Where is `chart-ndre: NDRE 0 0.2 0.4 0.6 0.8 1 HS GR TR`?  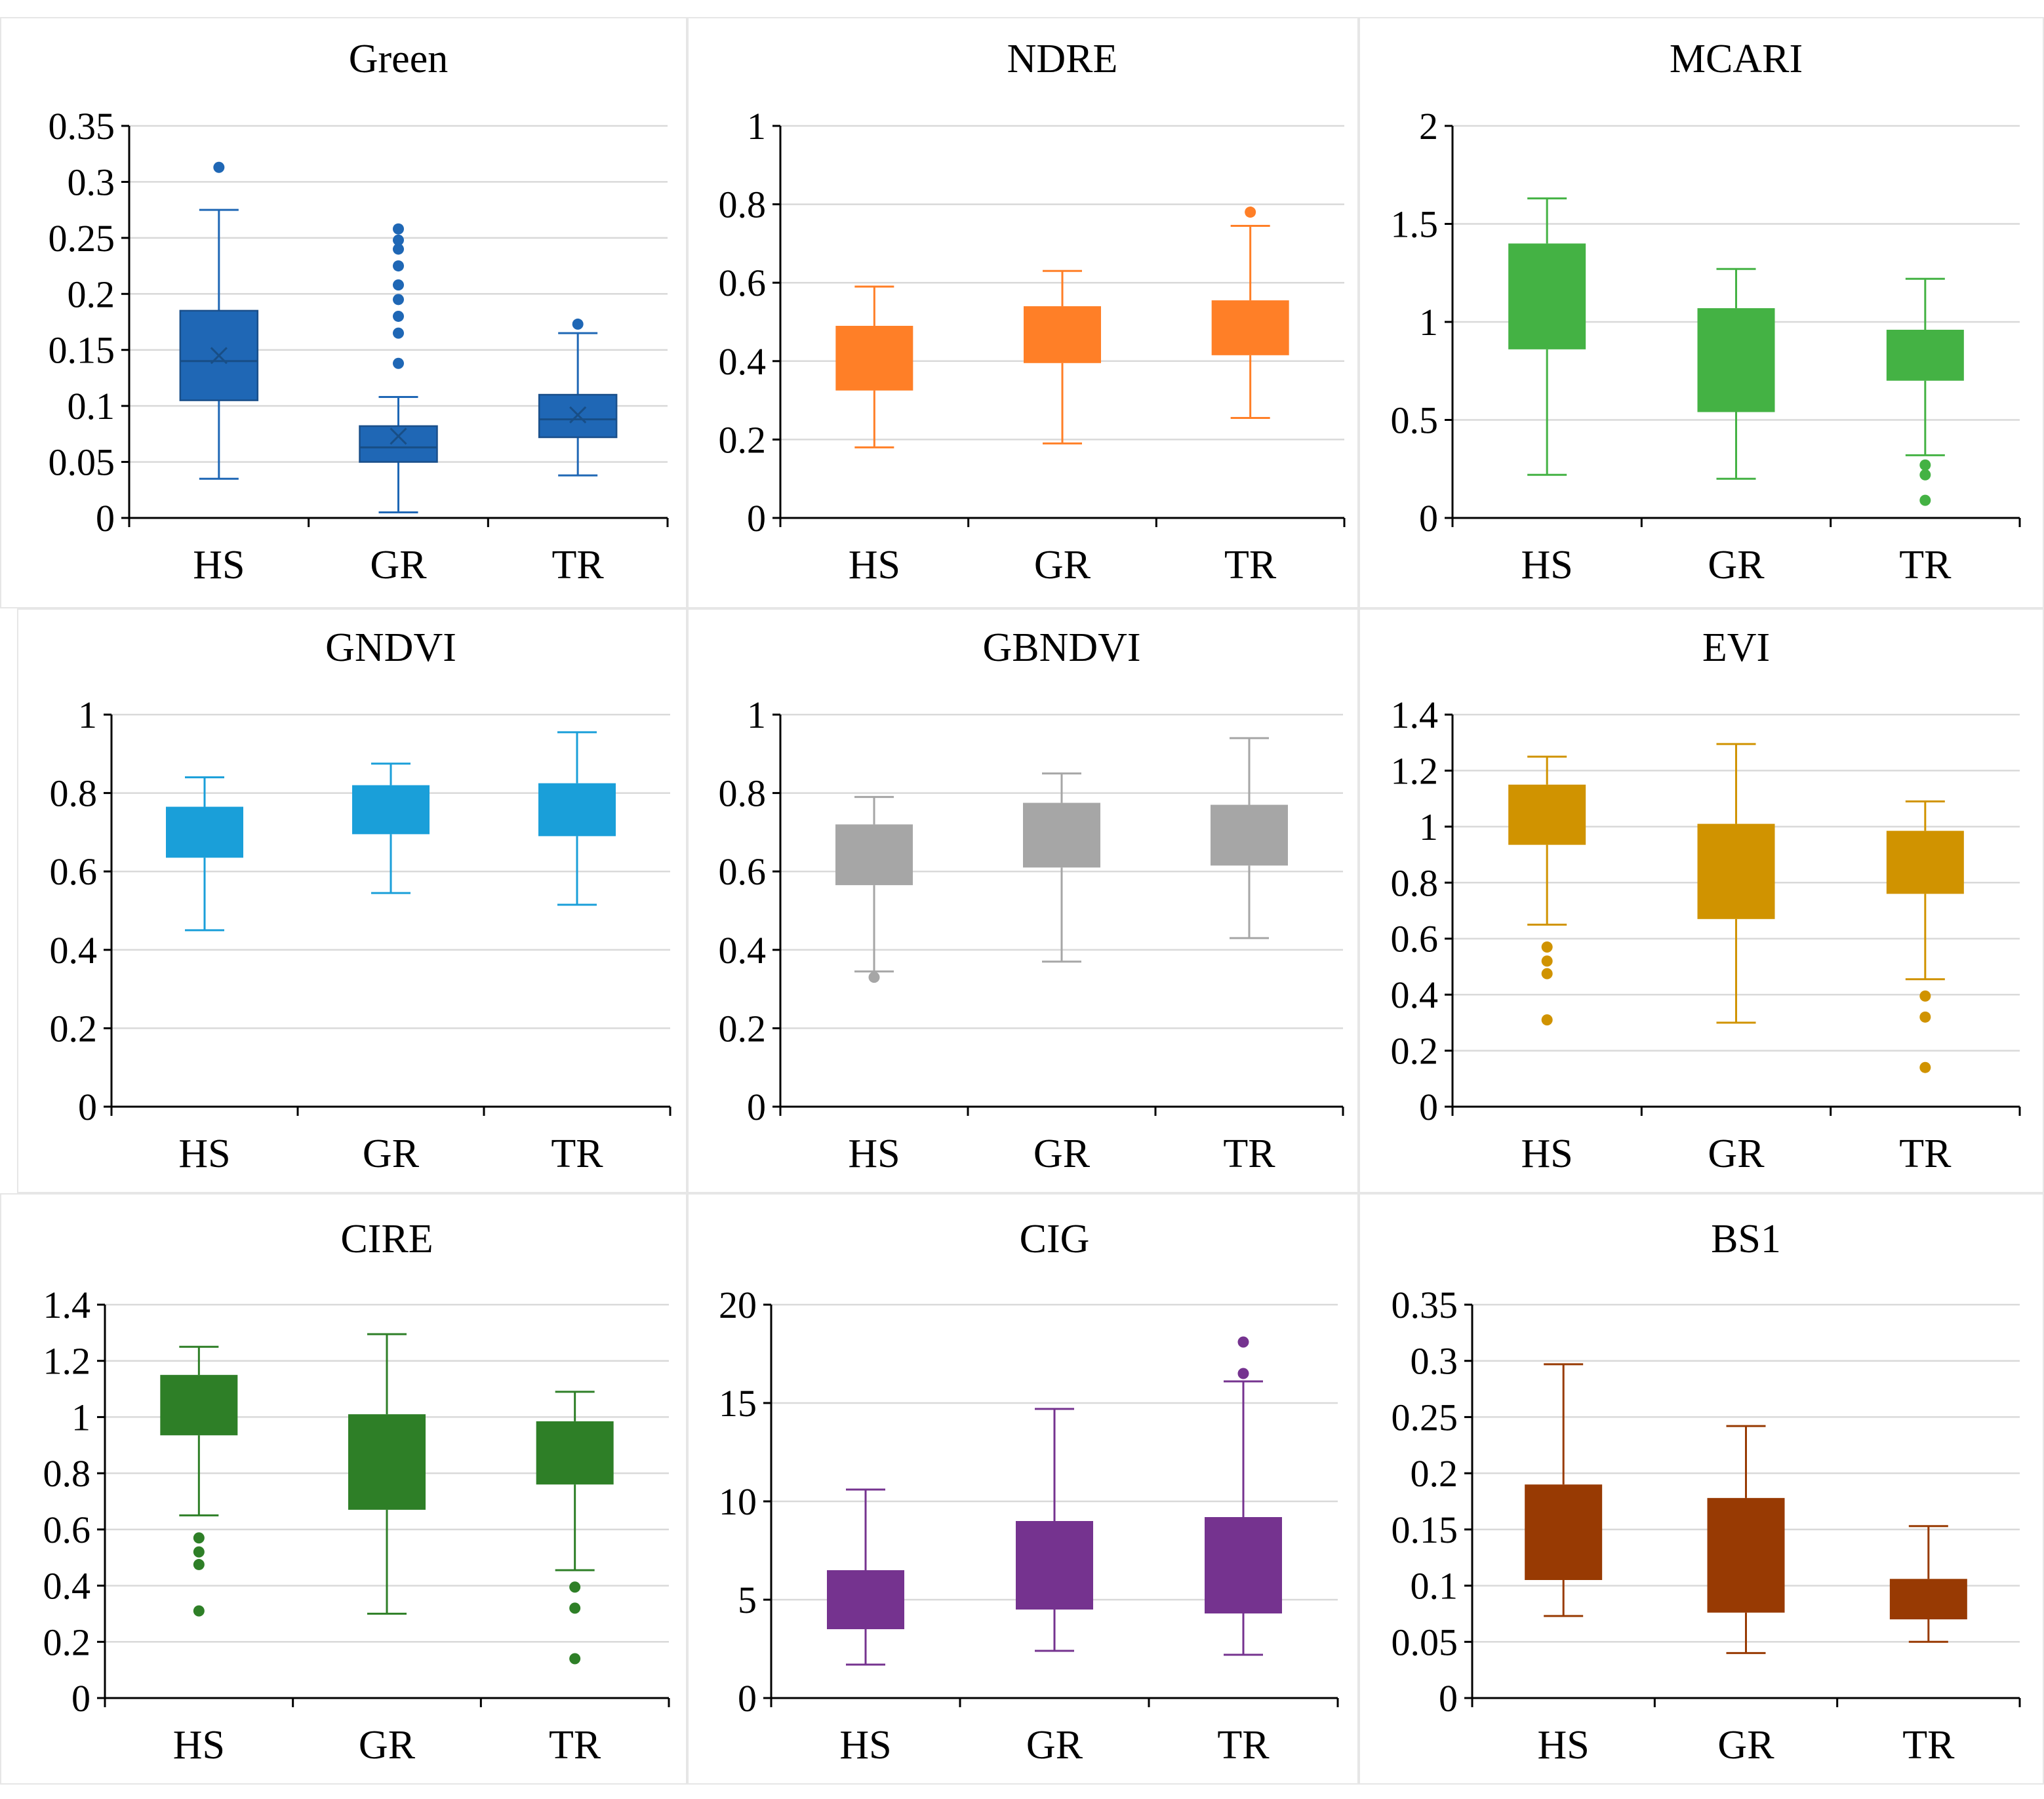
chart-ndre: NDRE 0 0.2 0.4 0.6 0.8 1 HS GR TR is located at coordinates (1032, 312).